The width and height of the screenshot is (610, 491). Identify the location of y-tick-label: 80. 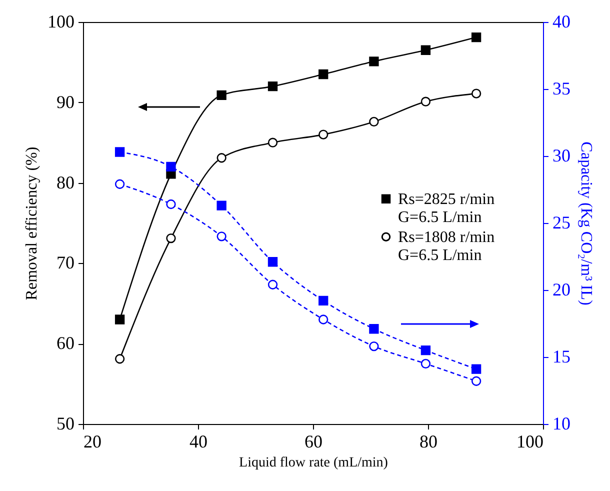
(65, 182).